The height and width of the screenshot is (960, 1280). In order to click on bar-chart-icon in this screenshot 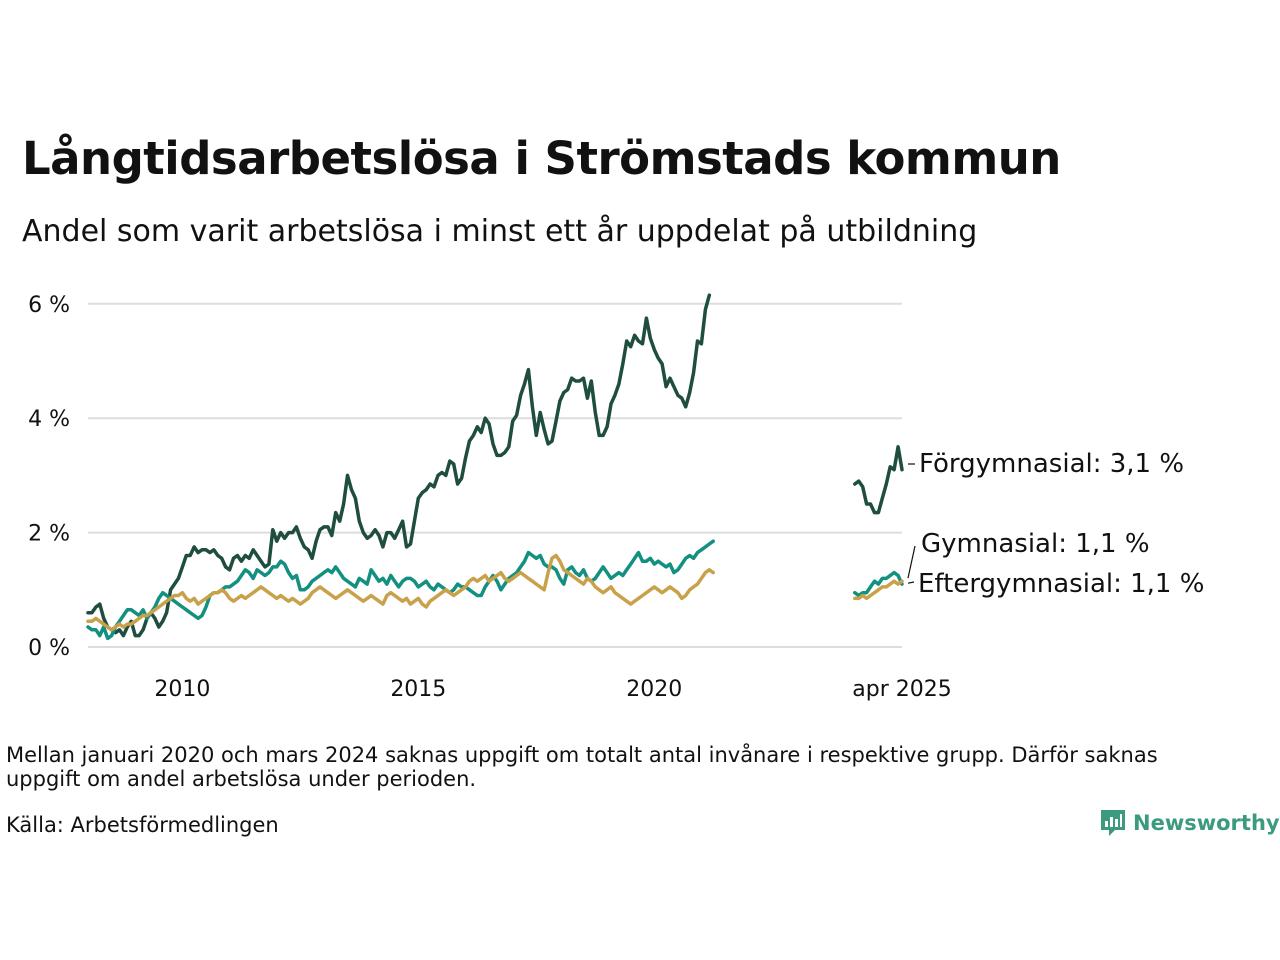, I will do `click(1113, 823)`.